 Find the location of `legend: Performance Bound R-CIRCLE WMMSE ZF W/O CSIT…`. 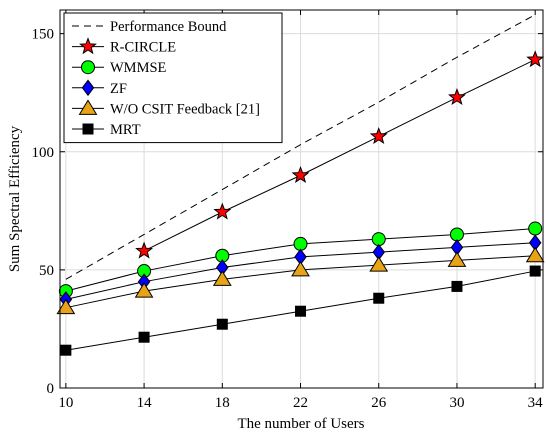

legend: Performance Bound R-CIRCLE WMMSE ZF W/O CSIT… is located at coordinates (173, 78).